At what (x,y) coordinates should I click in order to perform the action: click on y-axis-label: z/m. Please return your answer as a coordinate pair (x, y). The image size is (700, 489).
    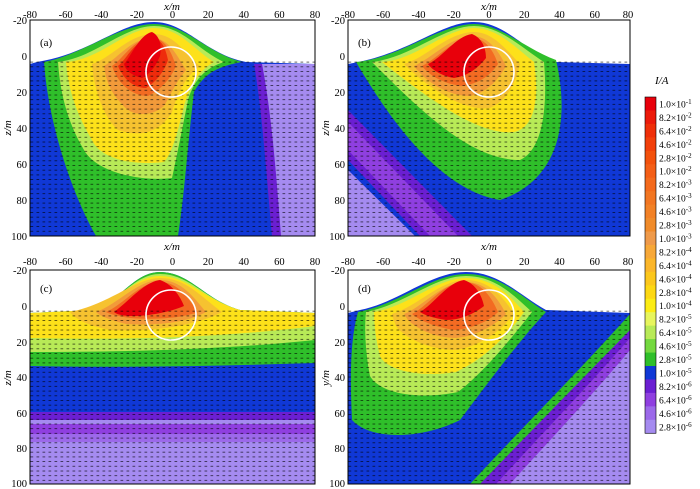
    Looking at the image, I should click on (326, 128).